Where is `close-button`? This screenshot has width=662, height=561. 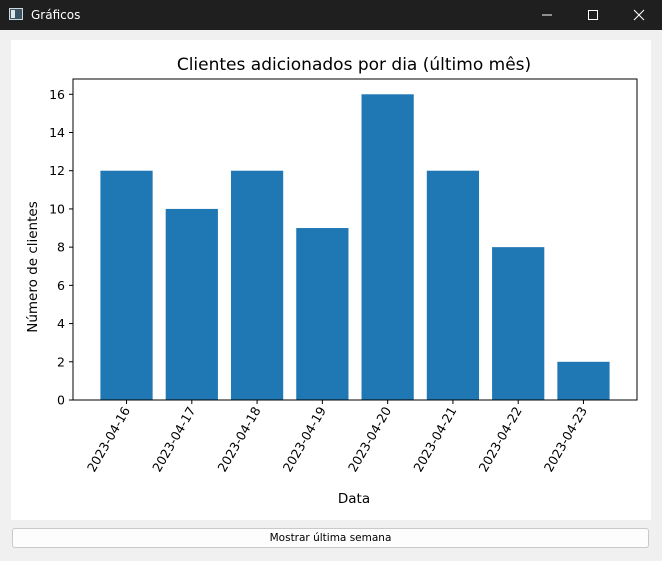
close-button is located at coordinates (639, 15).